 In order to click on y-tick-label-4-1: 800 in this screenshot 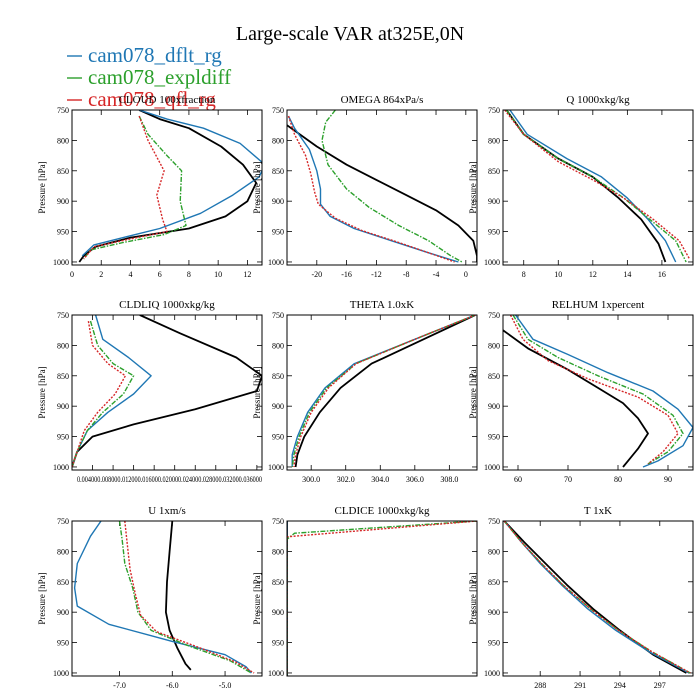, I will do `click(278, 345)`.